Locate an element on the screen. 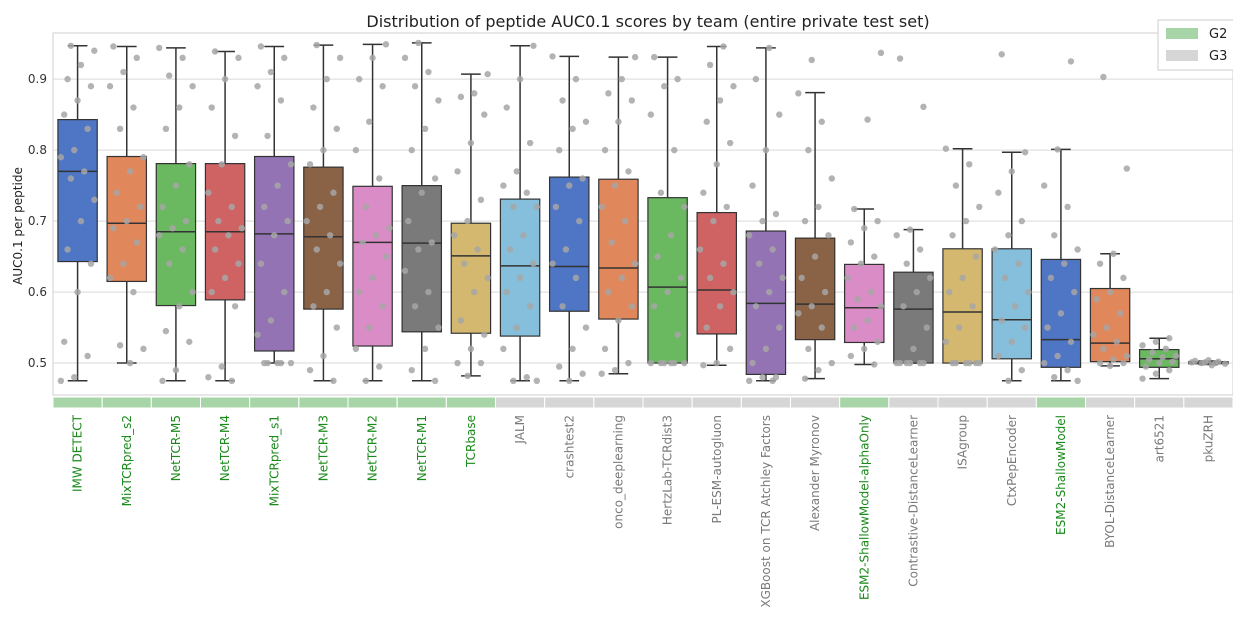 The image size is (1233, 626). x-tick-label-pl-esm-autogluon: PL-ESM-autogluon is located at coordinates (717, 469).